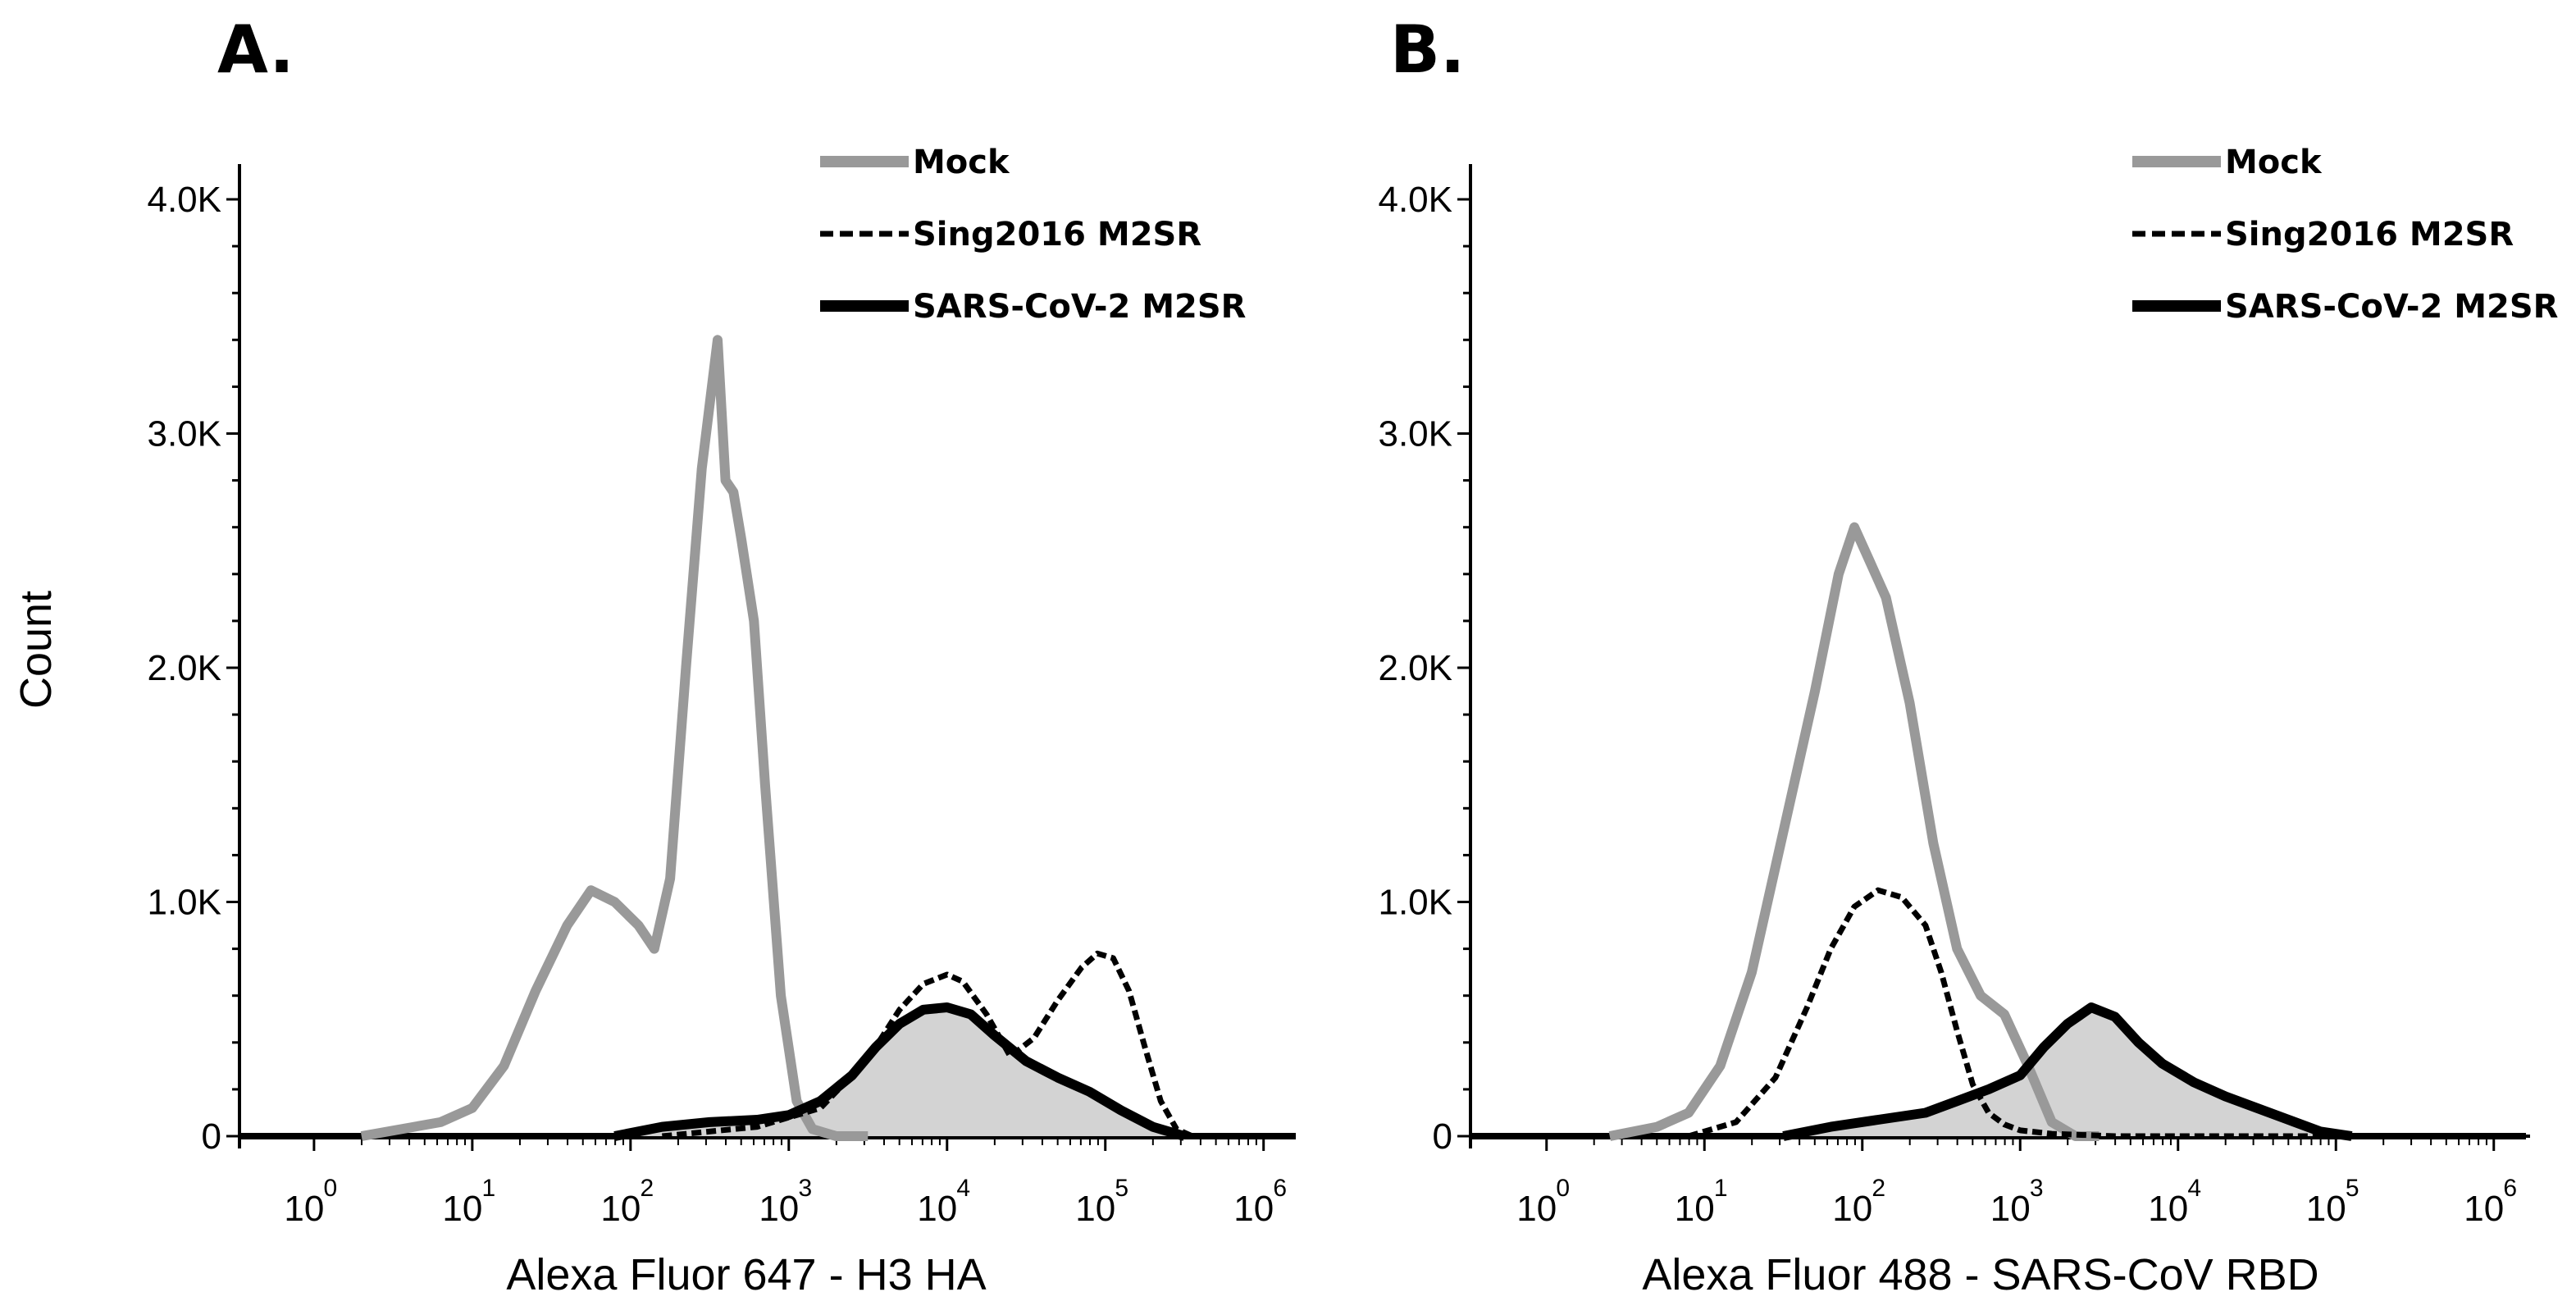  What do you see at coordinates (36, 650) in the screenshot?
I see `y-axis-label: Count` at bounding box center [36, 650].